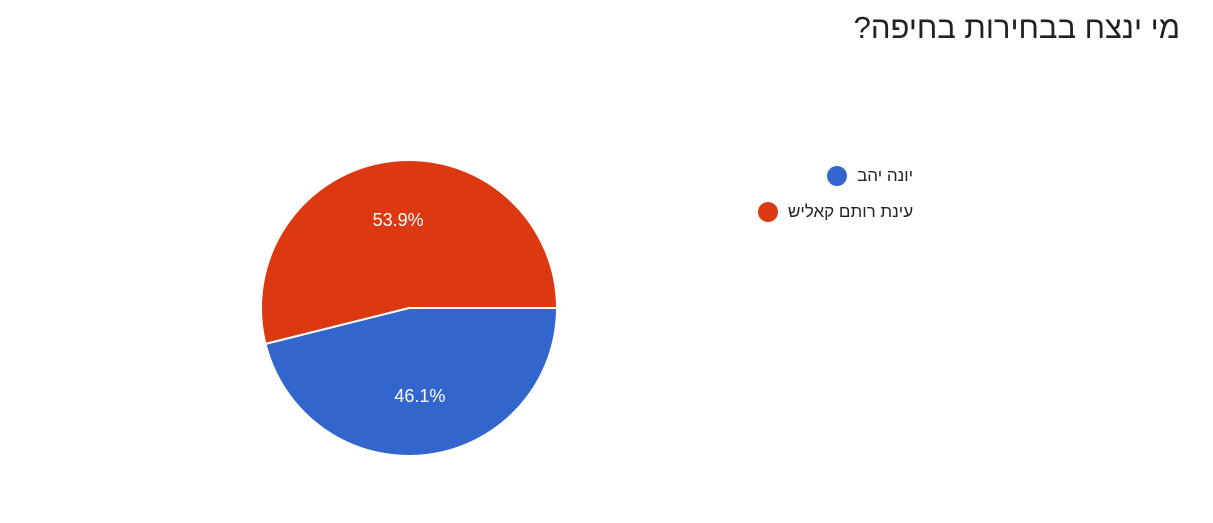 This screenshot has height=523, width=1213. I want to click on legend-label: עינת רותם קאליש, so click(851, 211).